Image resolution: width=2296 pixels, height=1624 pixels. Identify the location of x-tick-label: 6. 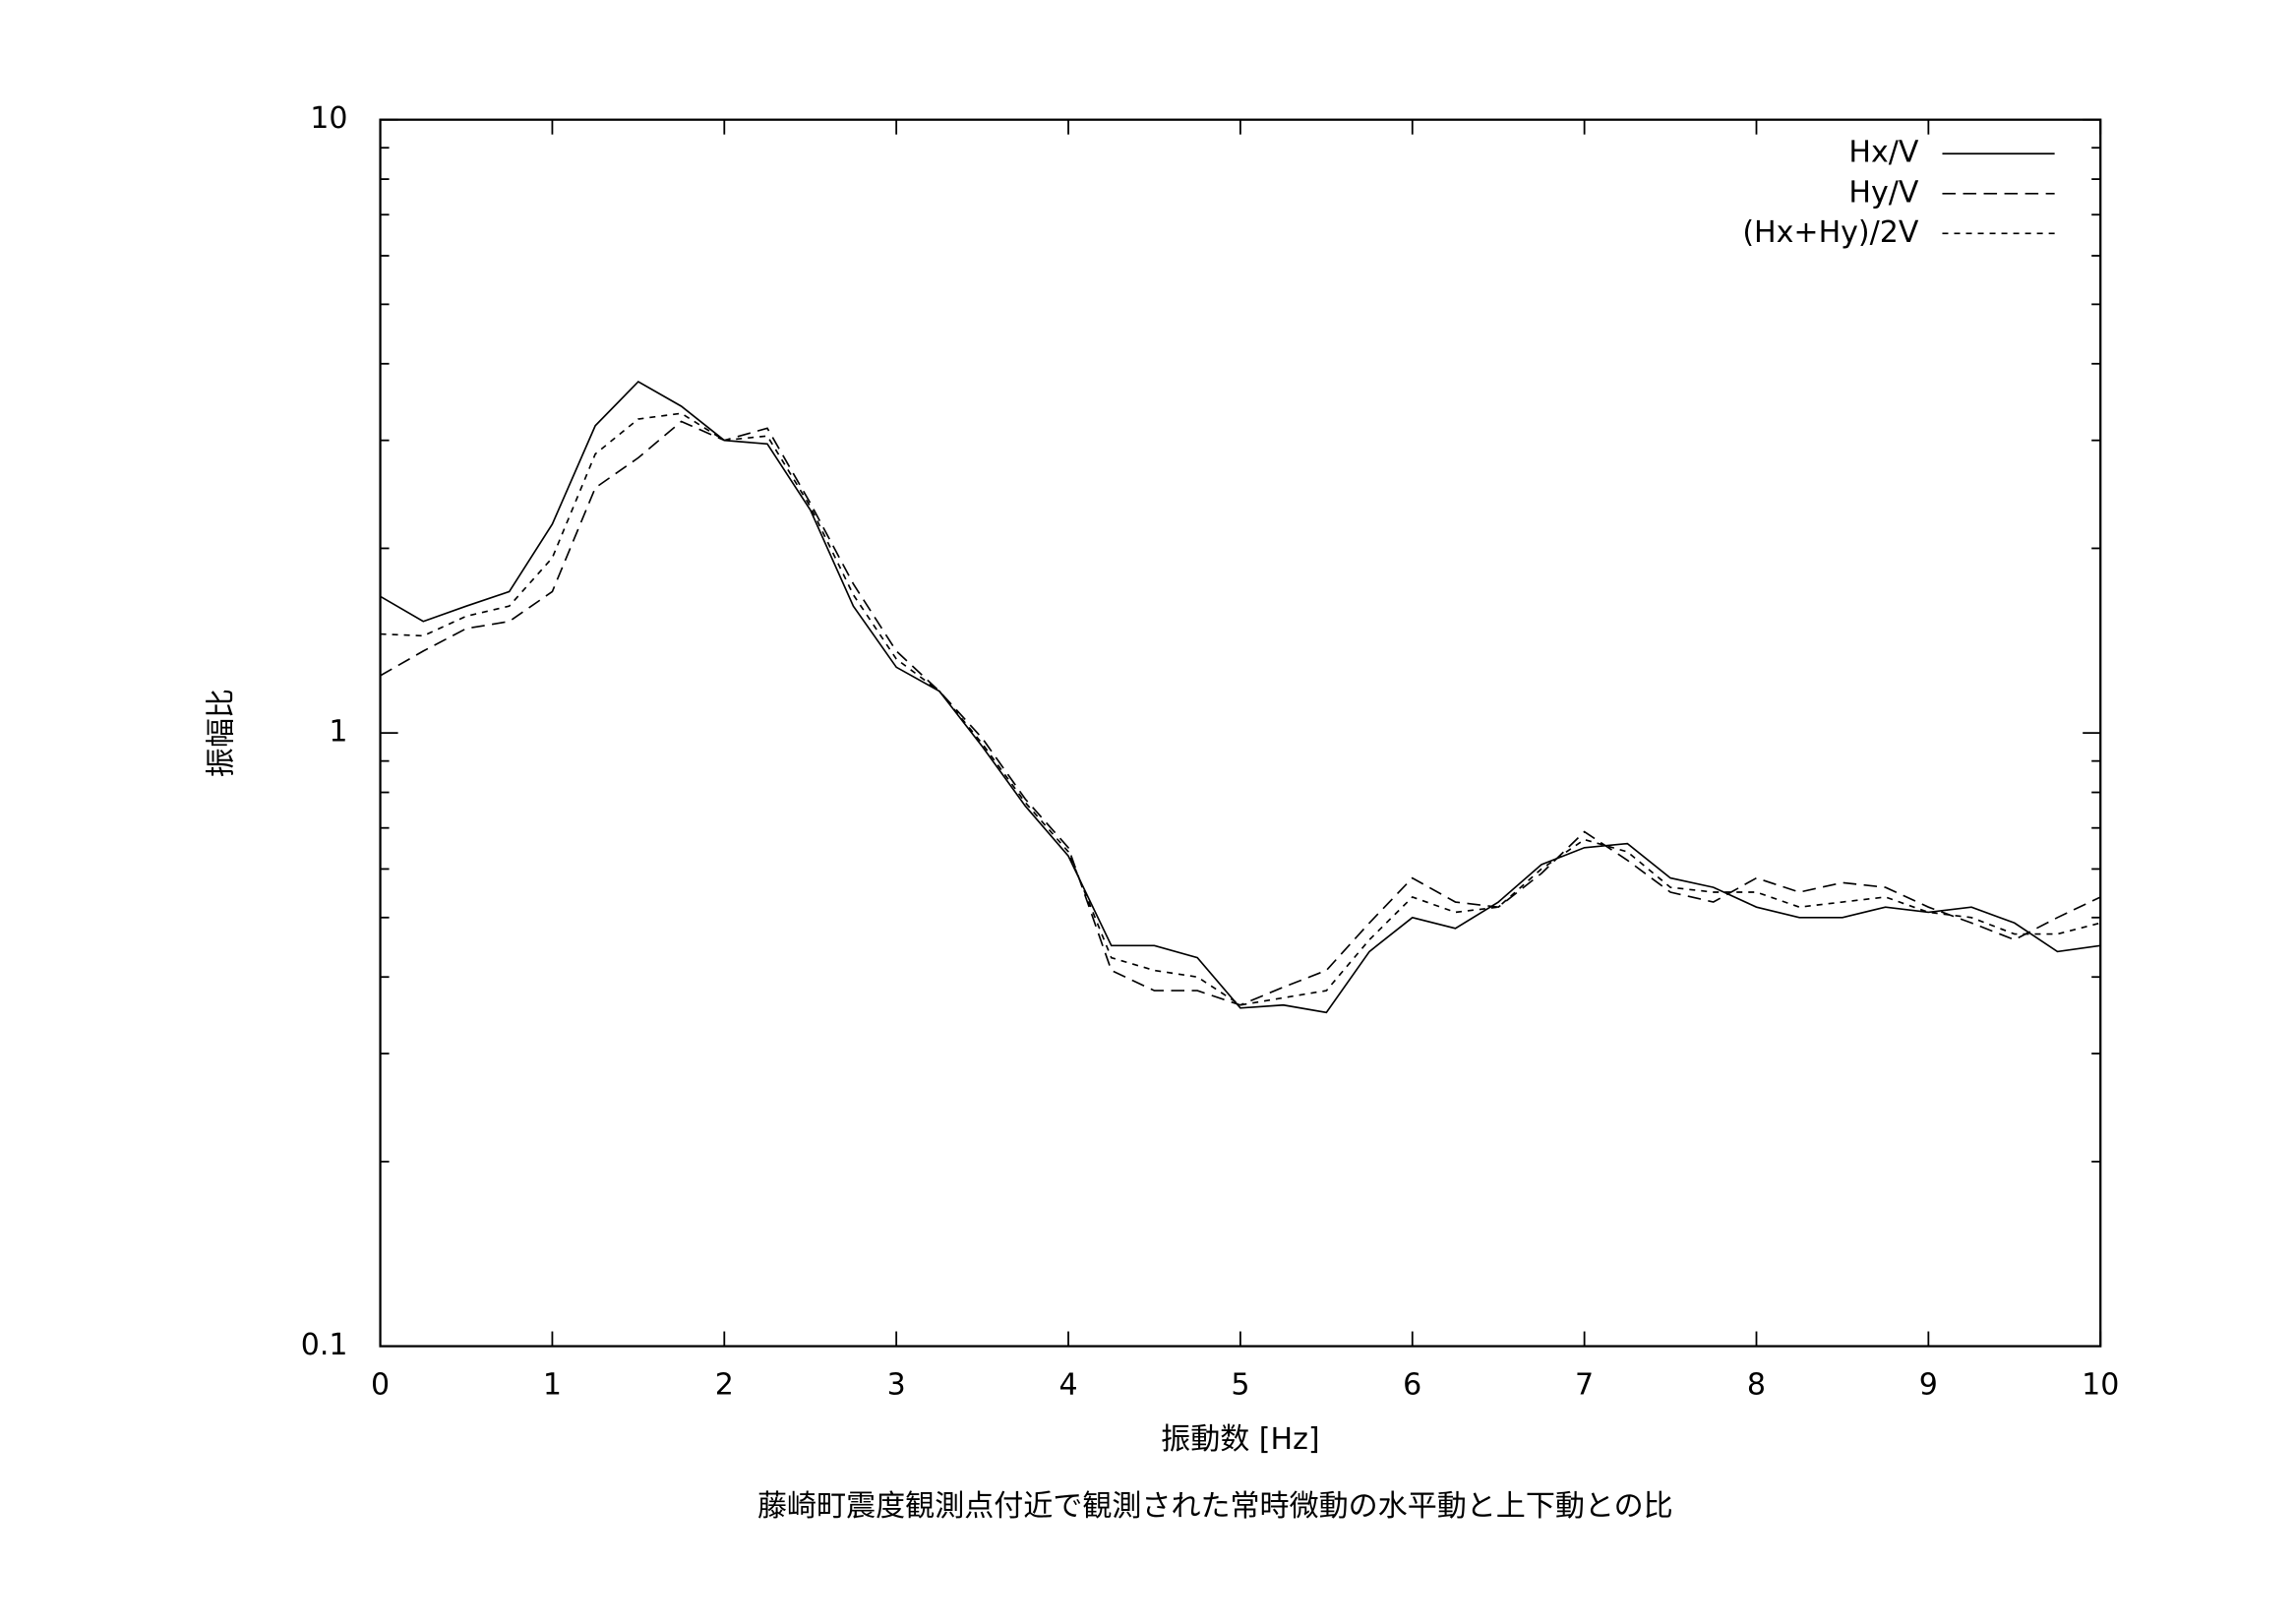
(1412, 1385).